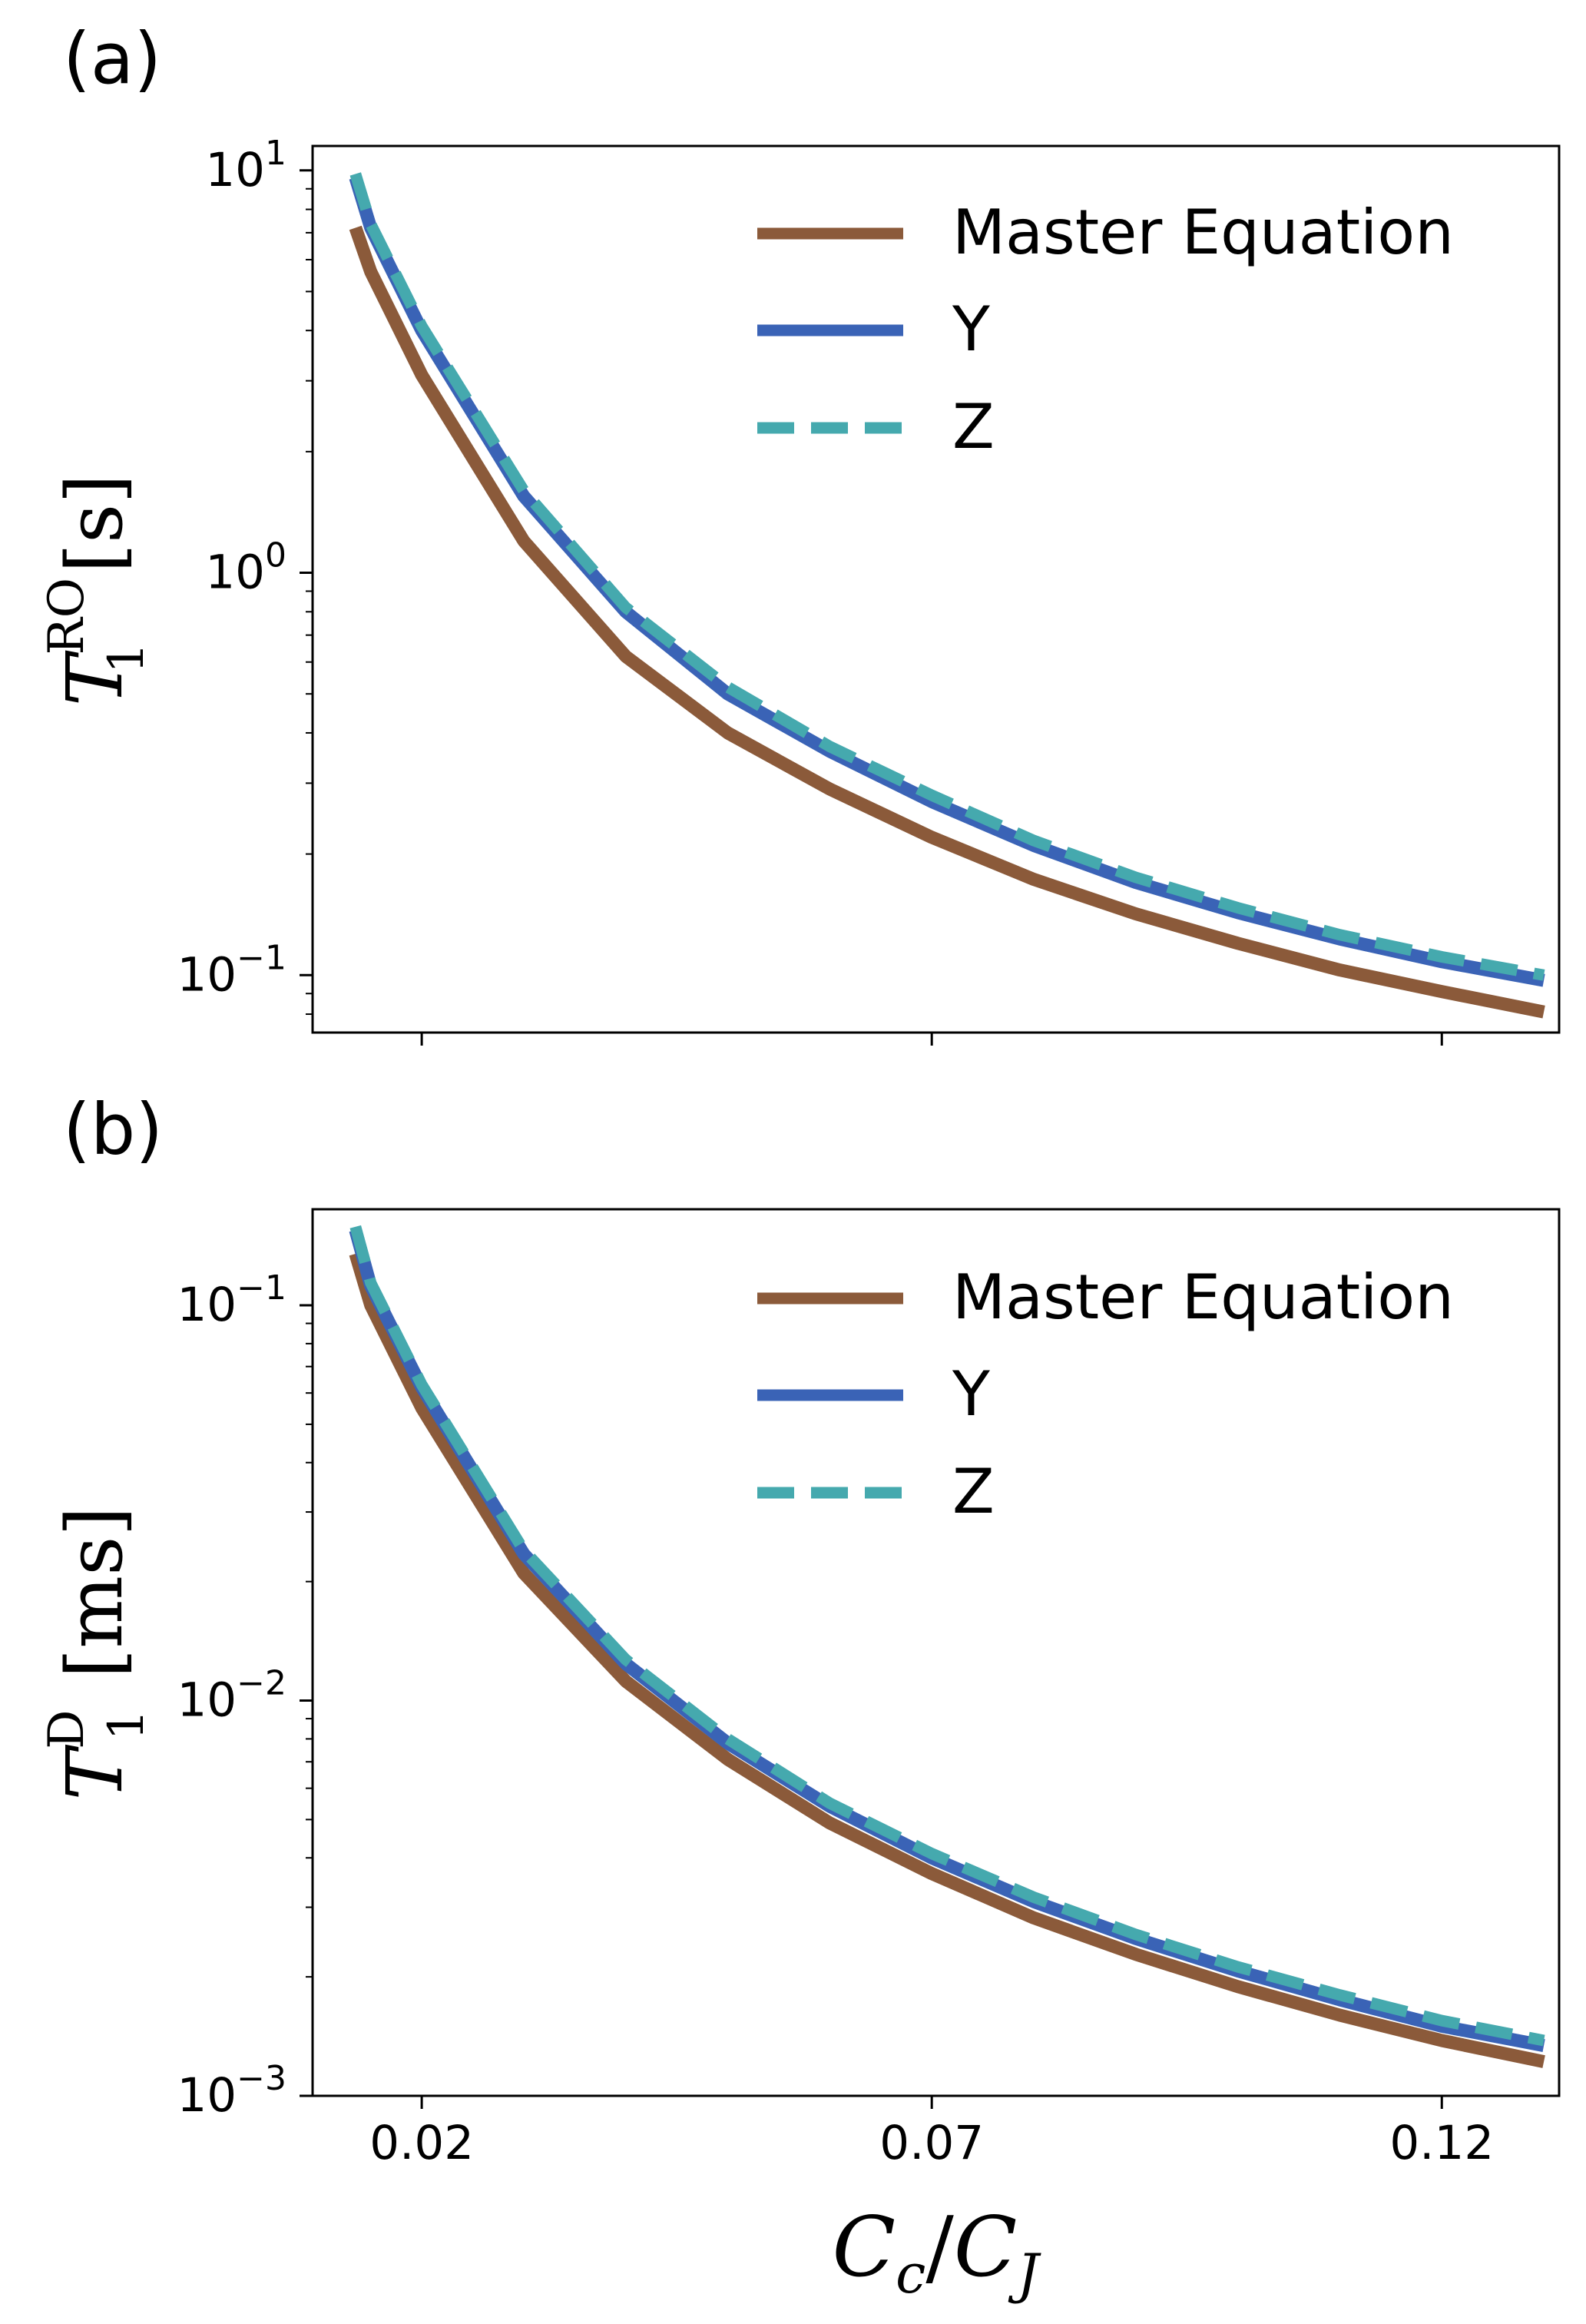  I want to click on y-axis-label: TD1 [ms], so click(96, 1654).